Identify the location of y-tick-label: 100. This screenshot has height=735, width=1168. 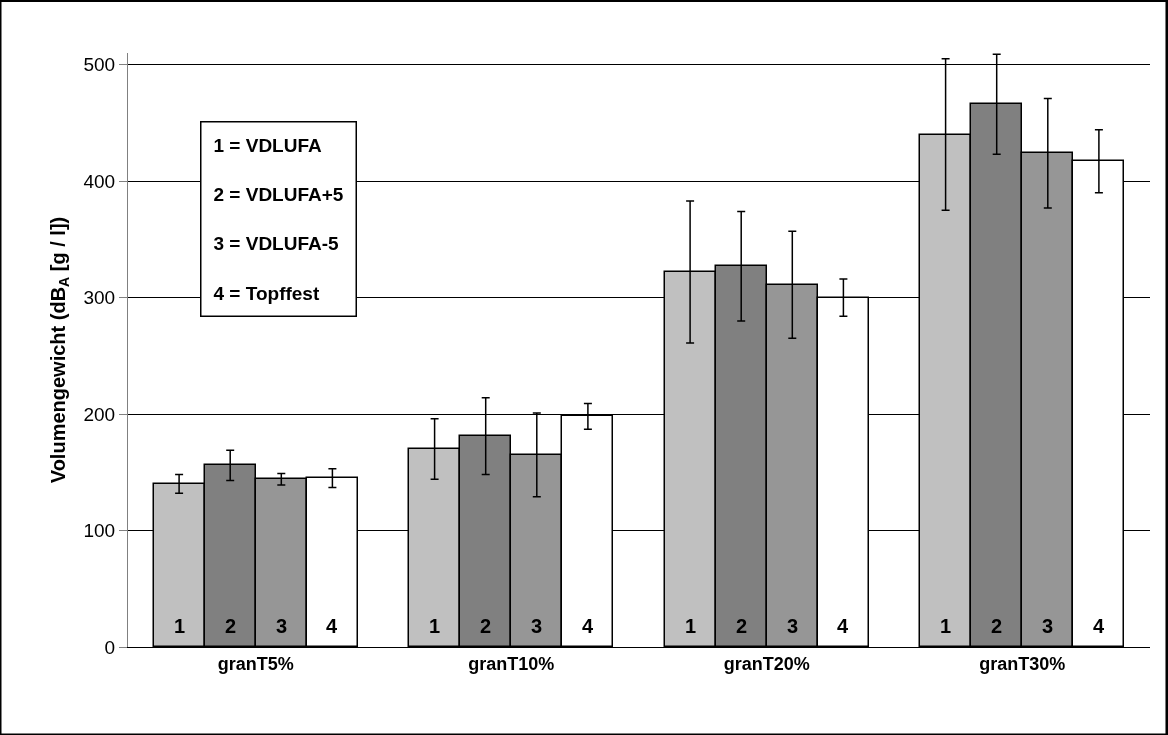
(99, 531).